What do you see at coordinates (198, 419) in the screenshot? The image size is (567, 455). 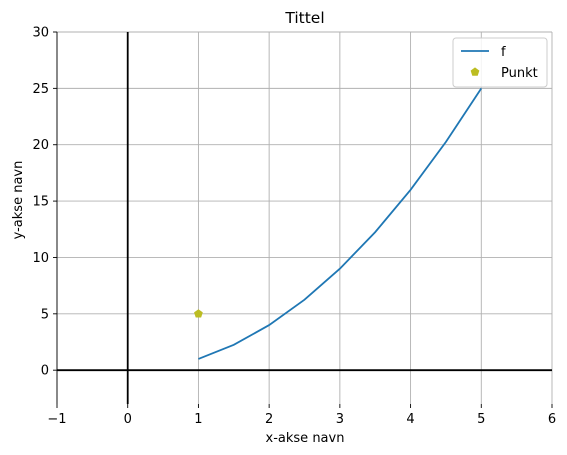 I see `x-tick-label: 1` at bounding box center [198, 419].